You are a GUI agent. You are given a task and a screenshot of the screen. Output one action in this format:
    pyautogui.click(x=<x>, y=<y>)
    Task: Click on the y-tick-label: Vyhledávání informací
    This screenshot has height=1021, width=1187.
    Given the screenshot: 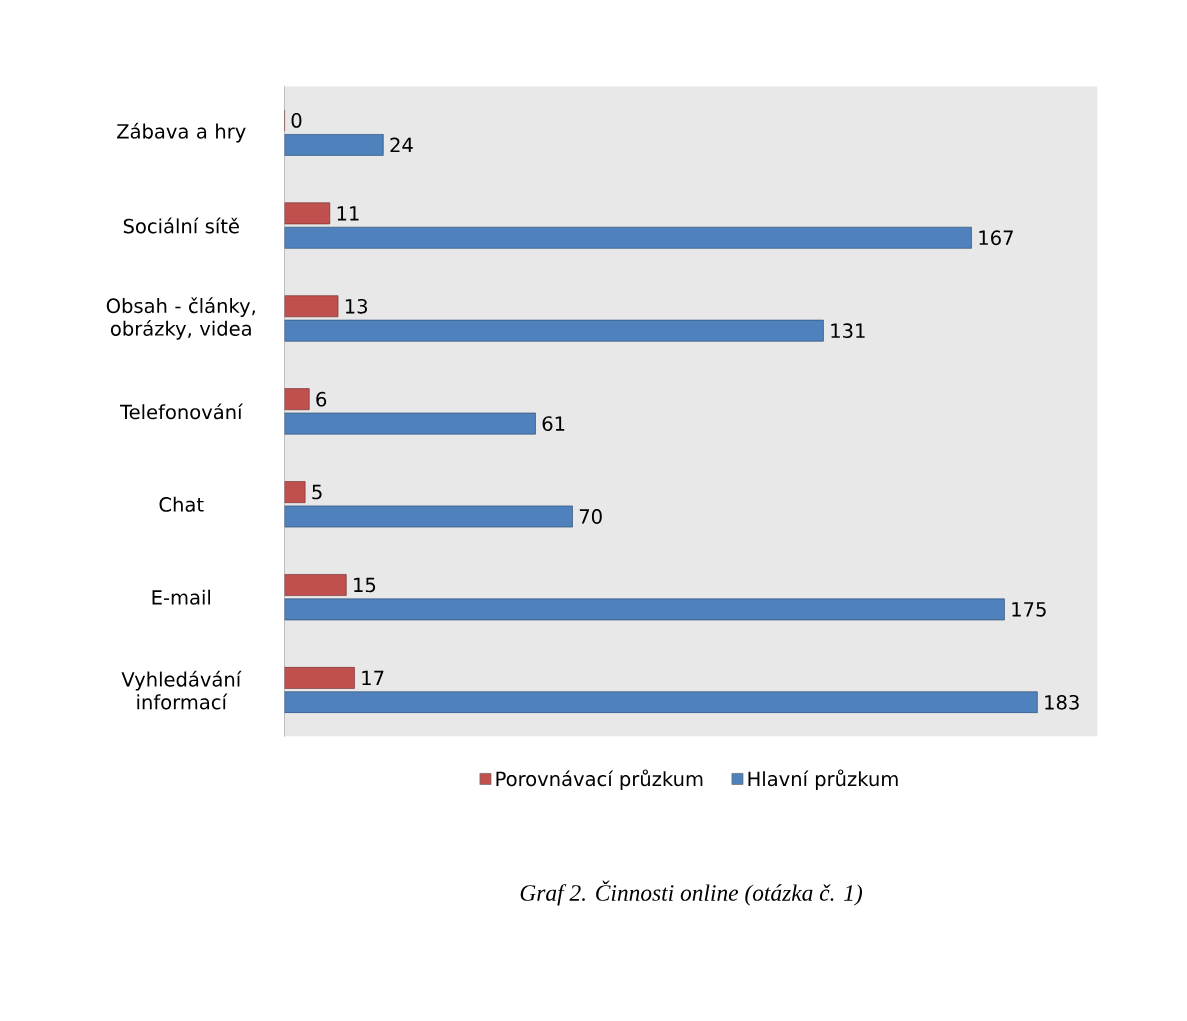 What is the action you would take?
    pyautogui.click(x=181, y=690)
    